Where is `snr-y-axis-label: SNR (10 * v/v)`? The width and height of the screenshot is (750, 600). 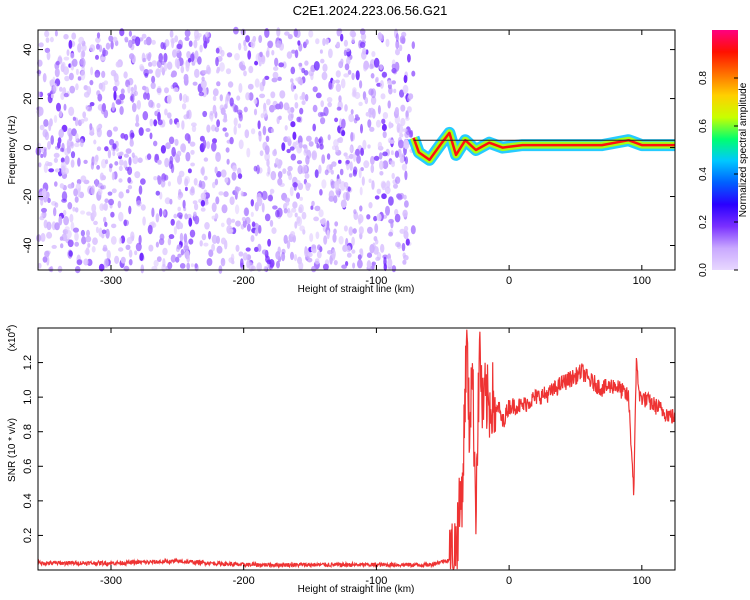 snr-y-axis-label: SNR (10 * v/v) is located at coordinates (12, 450).